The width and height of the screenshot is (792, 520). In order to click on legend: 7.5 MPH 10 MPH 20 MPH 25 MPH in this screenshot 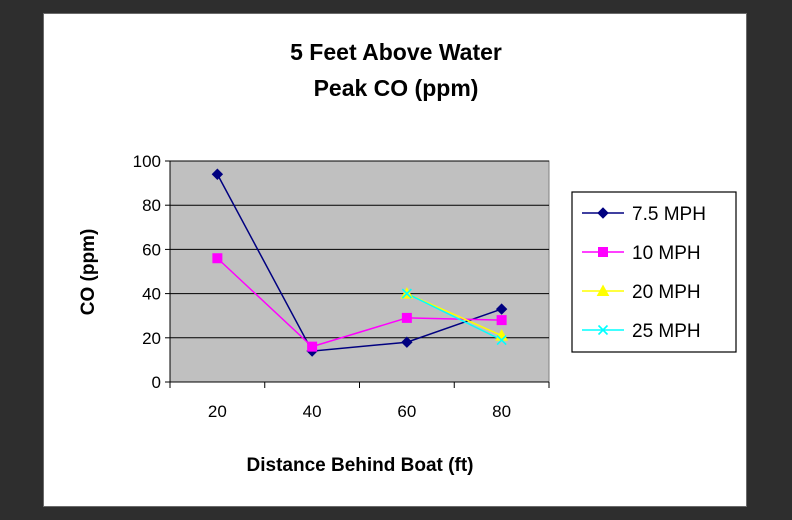, I will do `click(654, 272)`.